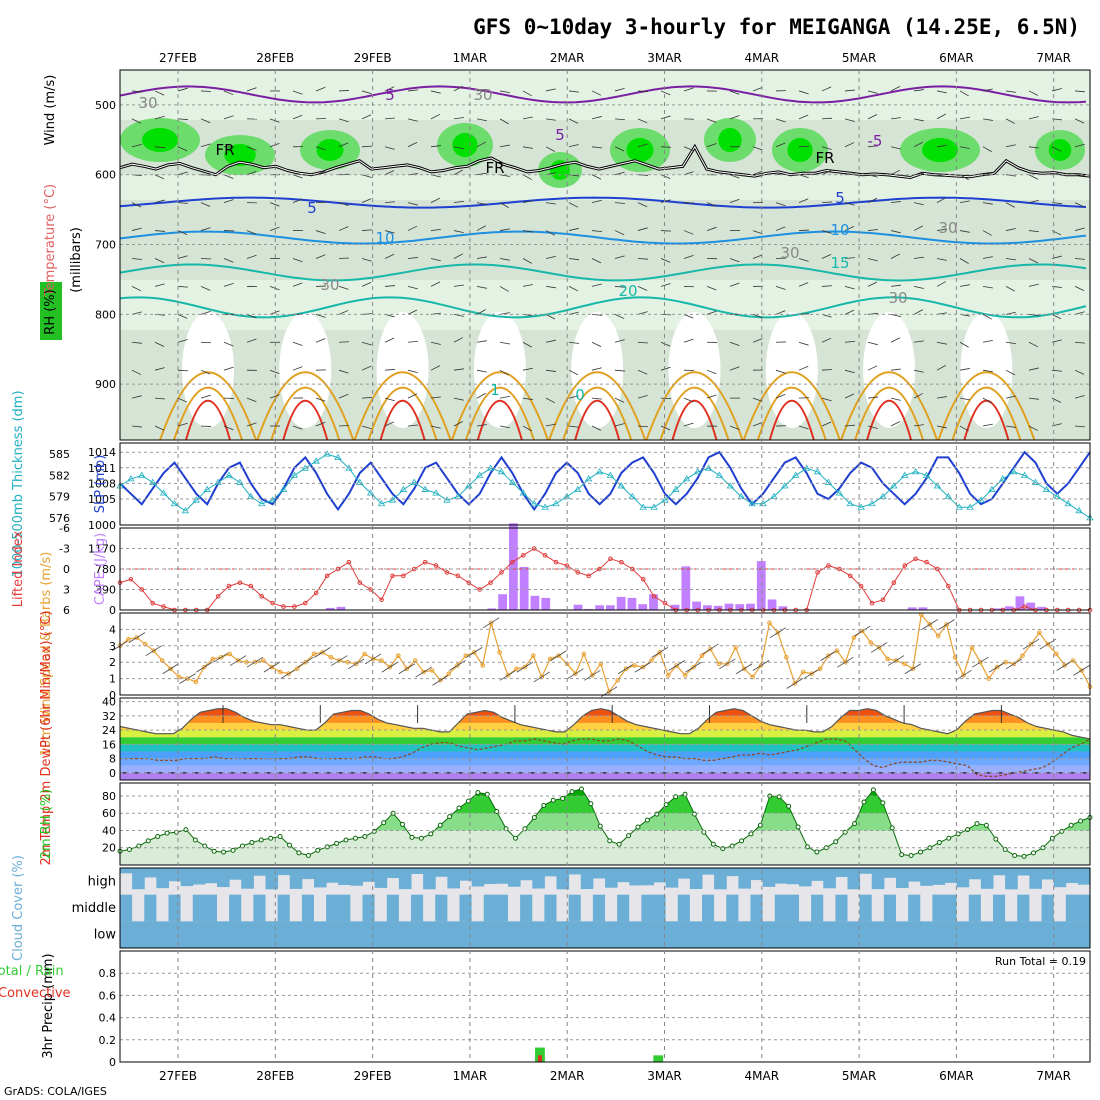 The height and width of the screenshot is (1100, 1100). Describe the element at coordinates (605, 827) in the screenshot. I see `rh-area` at that location.